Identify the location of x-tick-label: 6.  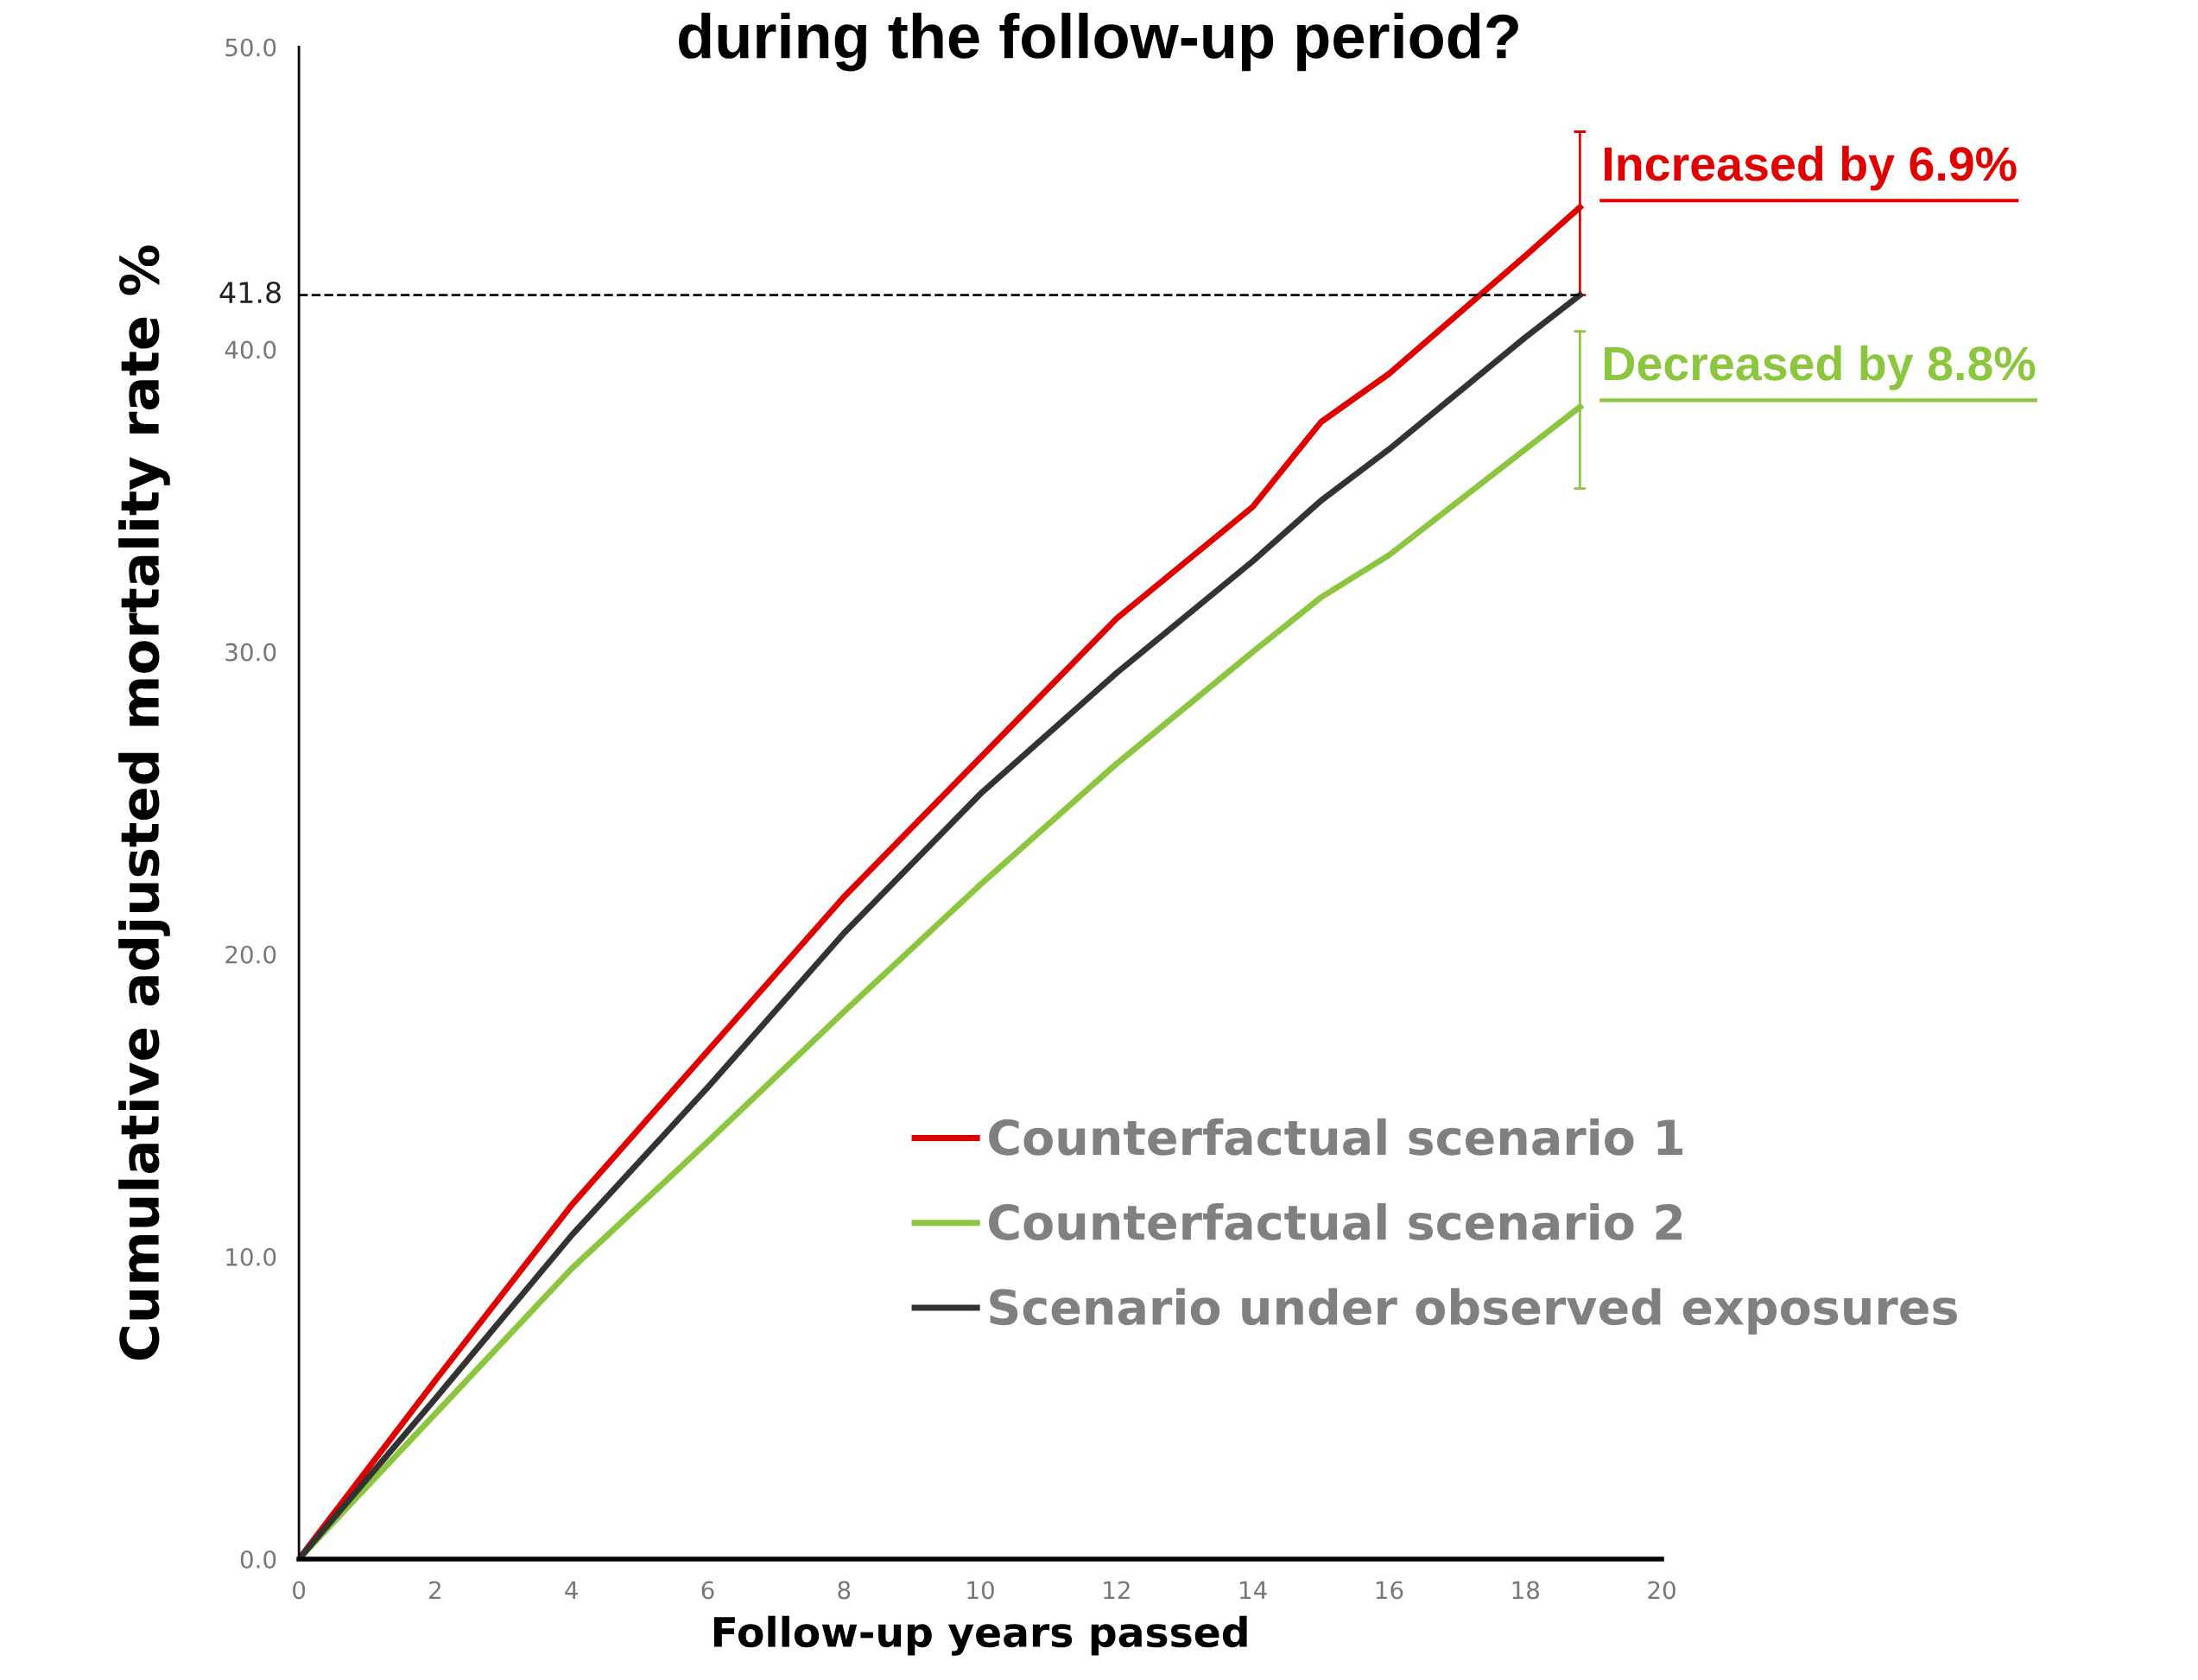
(707, 1590).